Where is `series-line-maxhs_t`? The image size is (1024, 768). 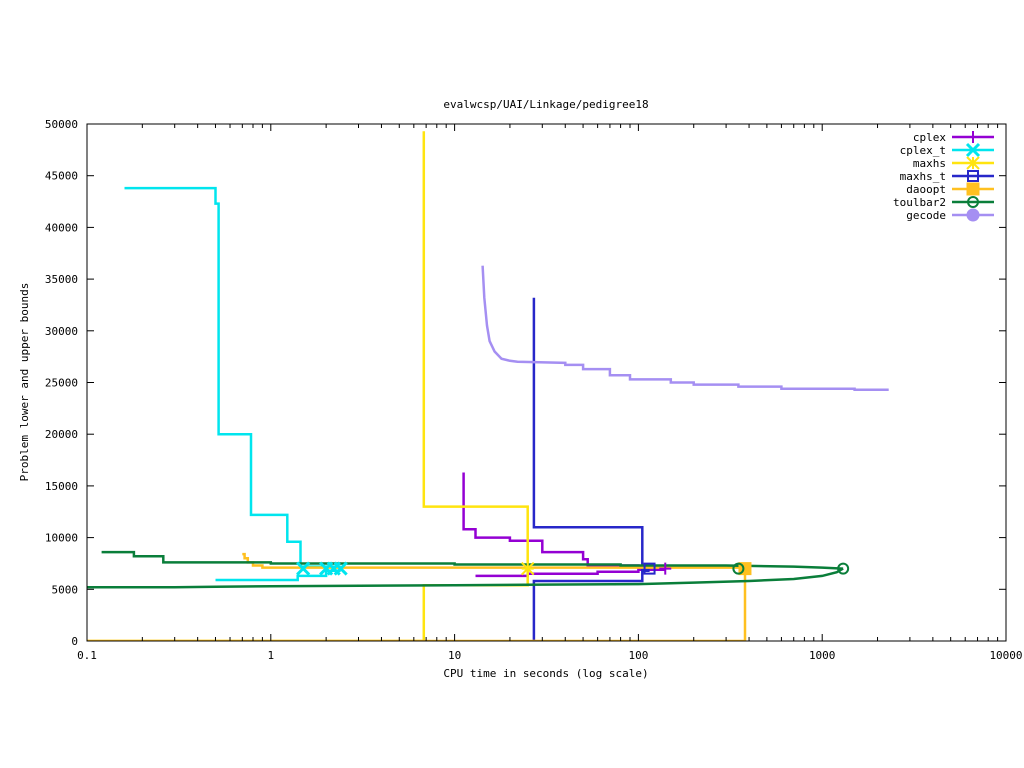
series-line-maxhs_t is located at coordinates (591, 433).